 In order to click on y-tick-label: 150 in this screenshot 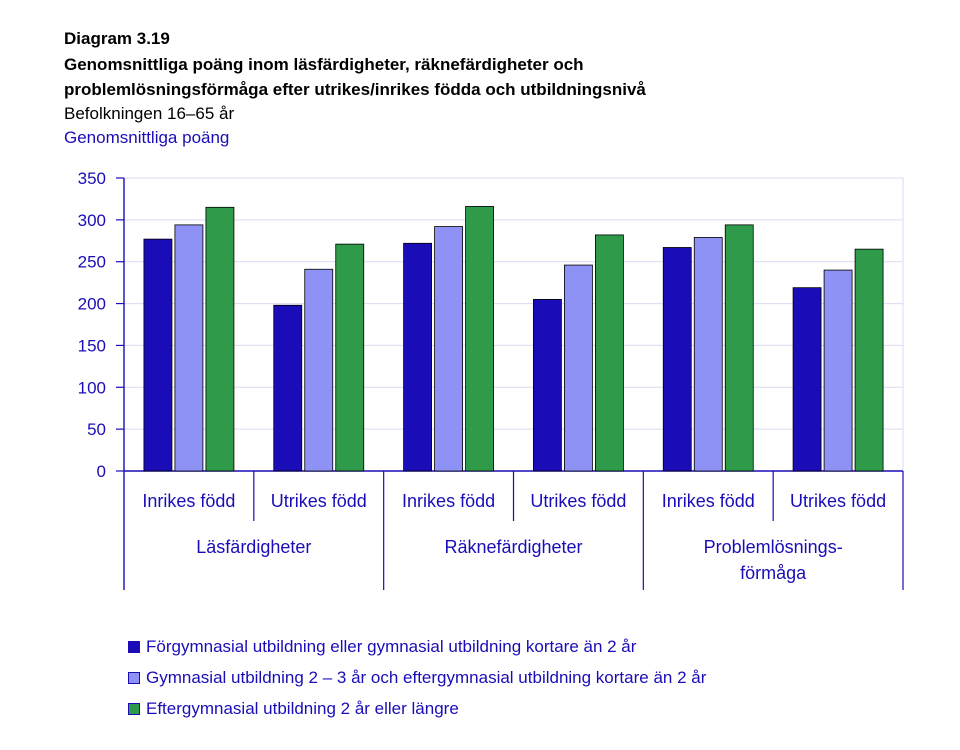, I will do `click(92, 345)`.